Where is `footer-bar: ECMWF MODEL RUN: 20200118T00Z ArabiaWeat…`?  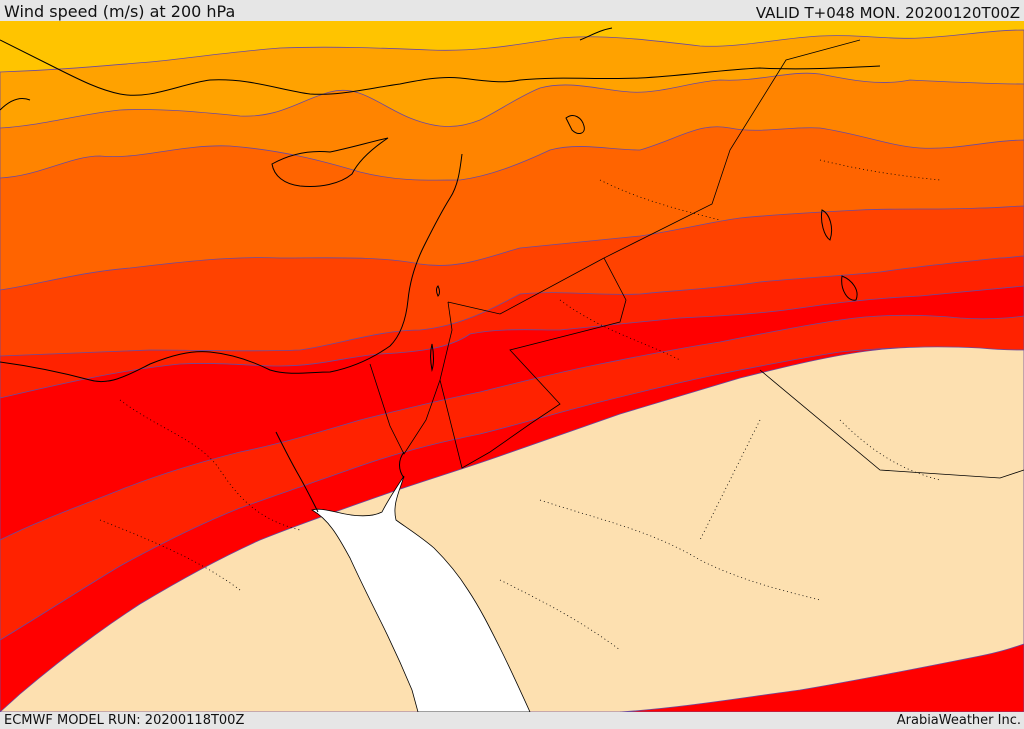 footer-bar: ECMWF MODEL RUN: 20200118T00Z ArabiaWeat… is located at coordinates (512, 720).